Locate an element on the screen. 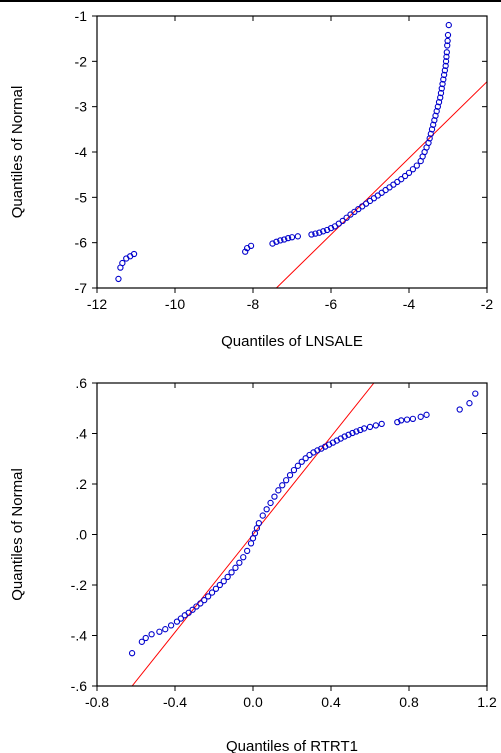  x-tick-label: 0.8 is located at coordinates (409, 702).